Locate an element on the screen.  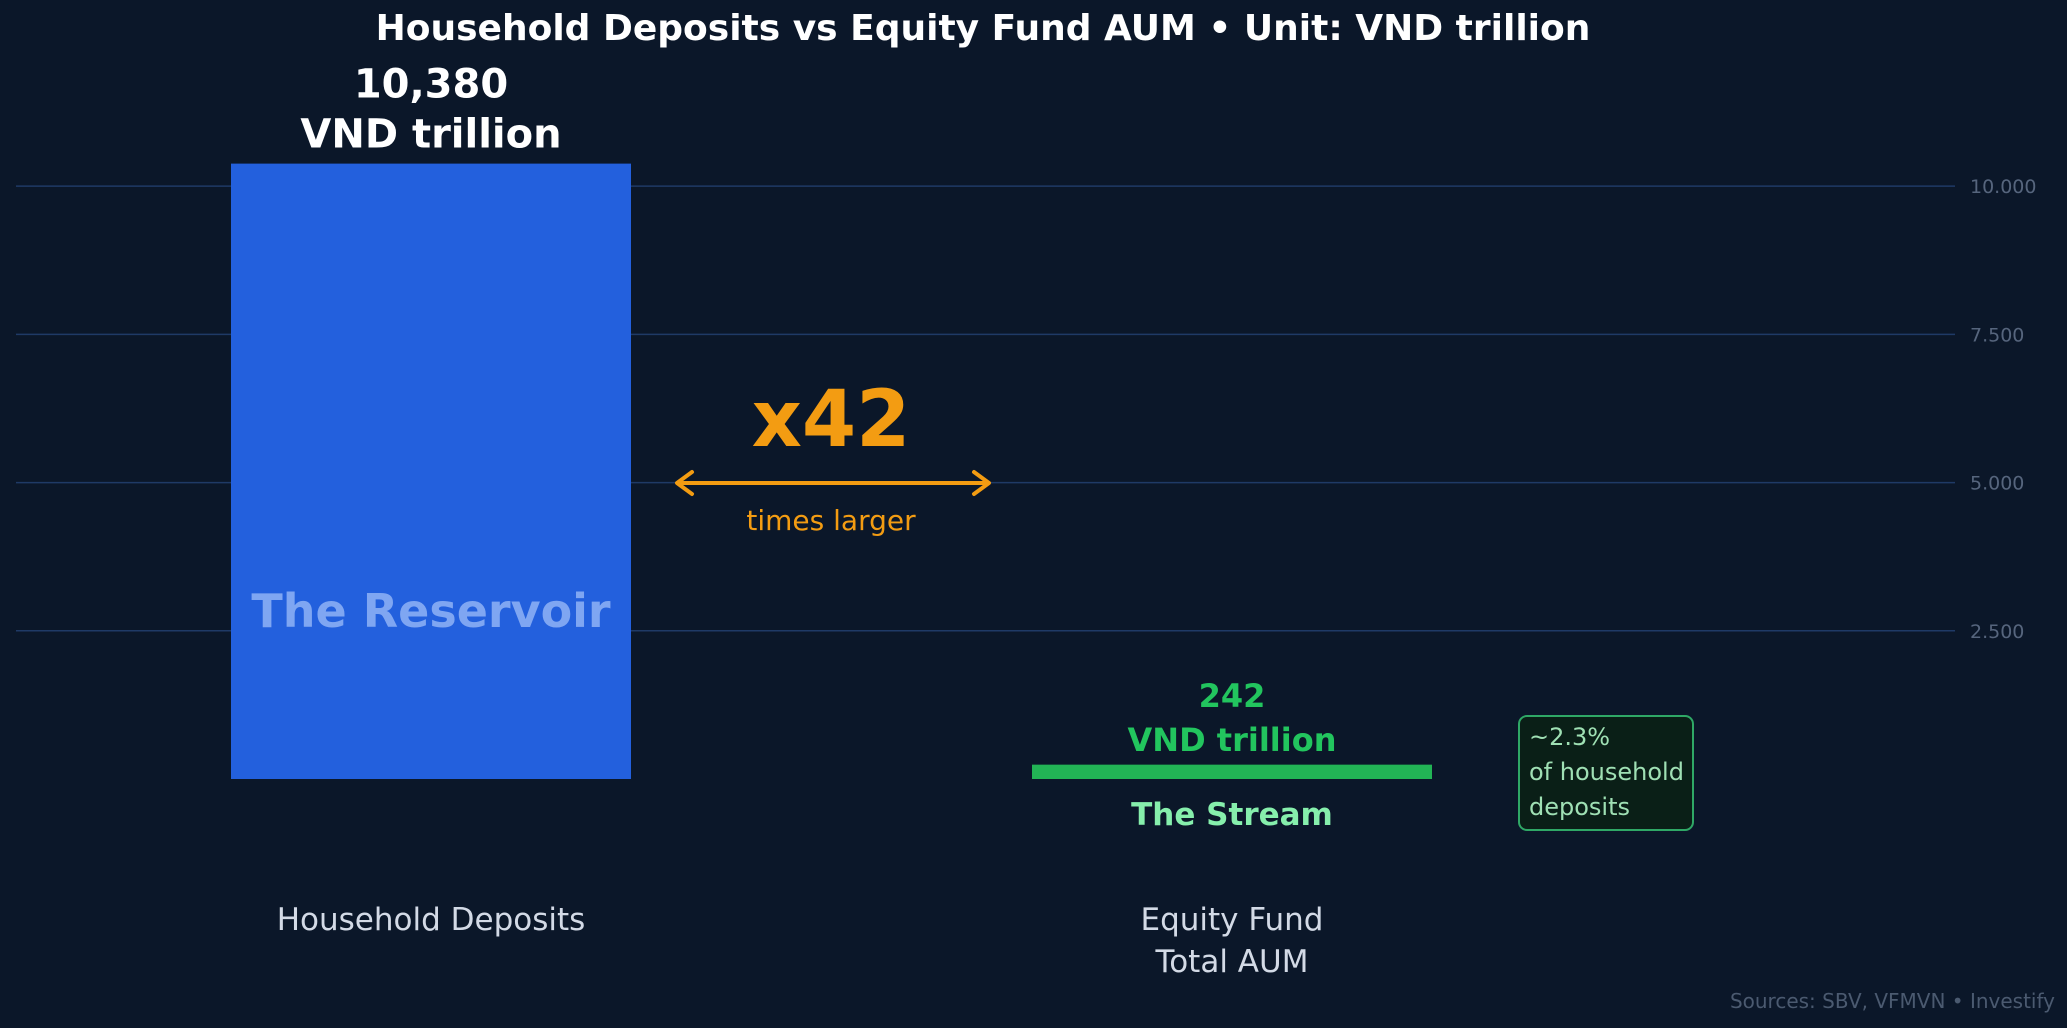
share-note-box is located at coordinates (1606, 773).